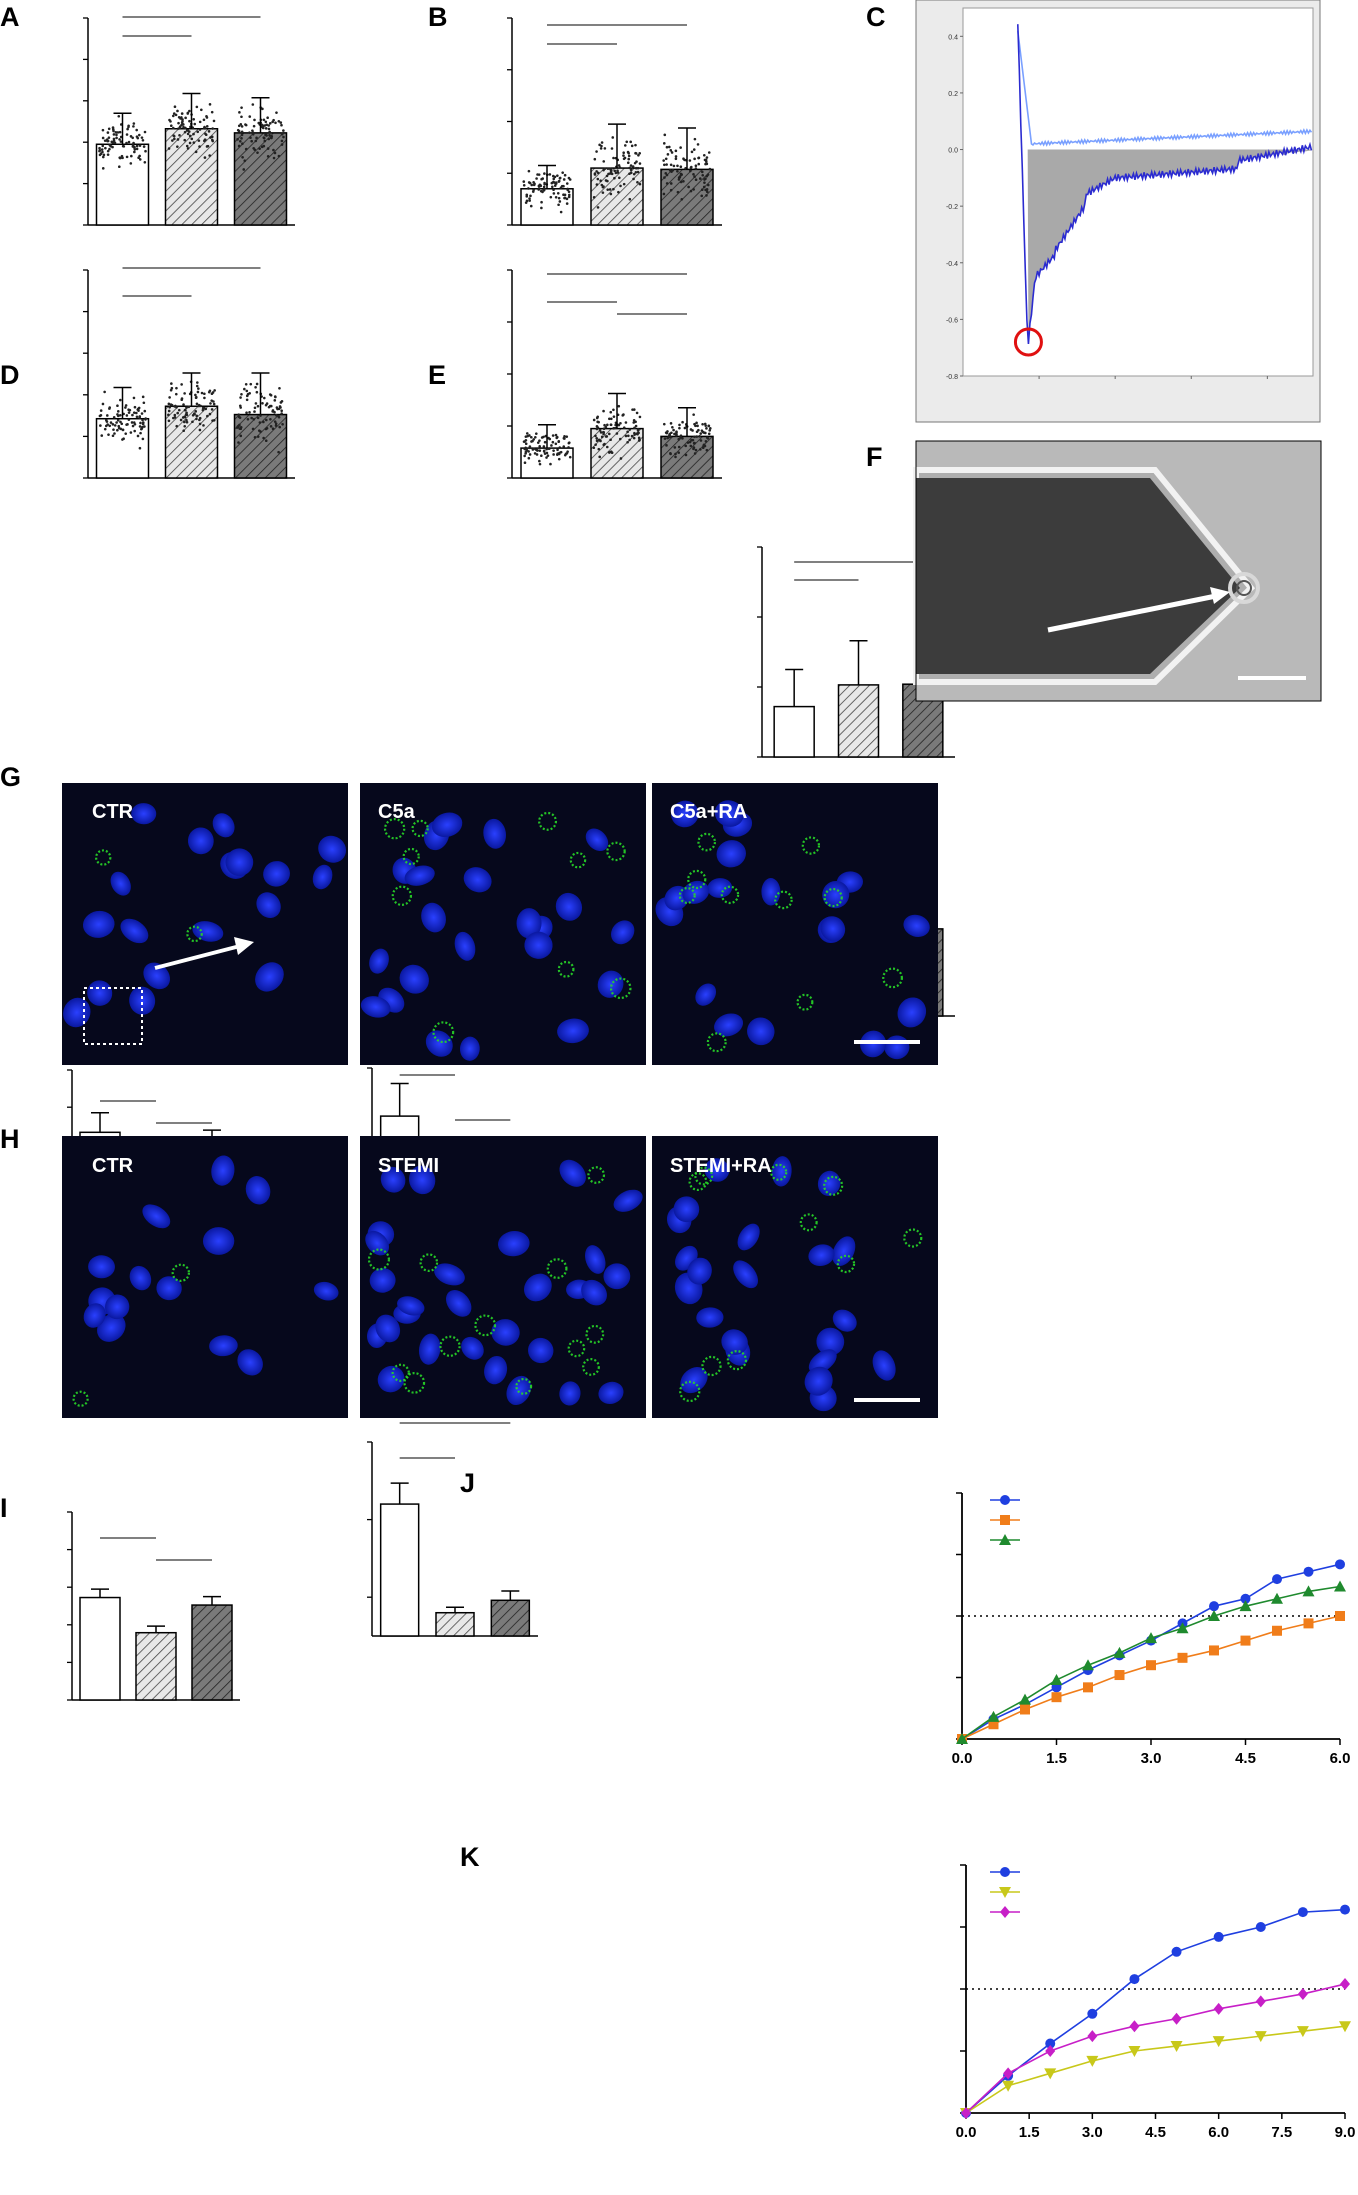 This screenshot has height=2195, width=1358. Describe the element at coordinates (205, 1277) in the screenshot. I see `micrograph-h-ctr` at that location.